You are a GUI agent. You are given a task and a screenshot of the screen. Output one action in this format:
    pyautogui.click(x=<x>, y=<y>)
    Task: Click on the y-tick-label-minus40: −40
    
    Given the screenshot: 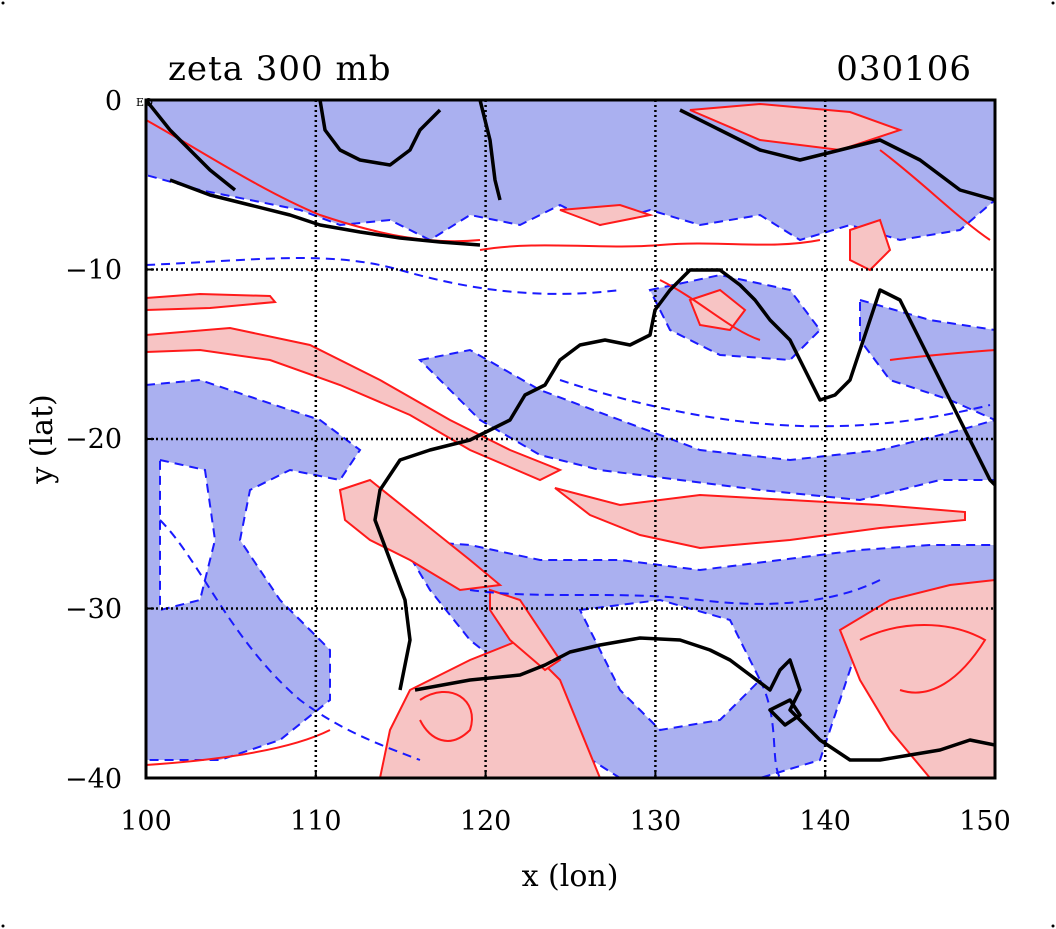 What is the action you would take?
    pyautogui.click(x=93, y=779)
    